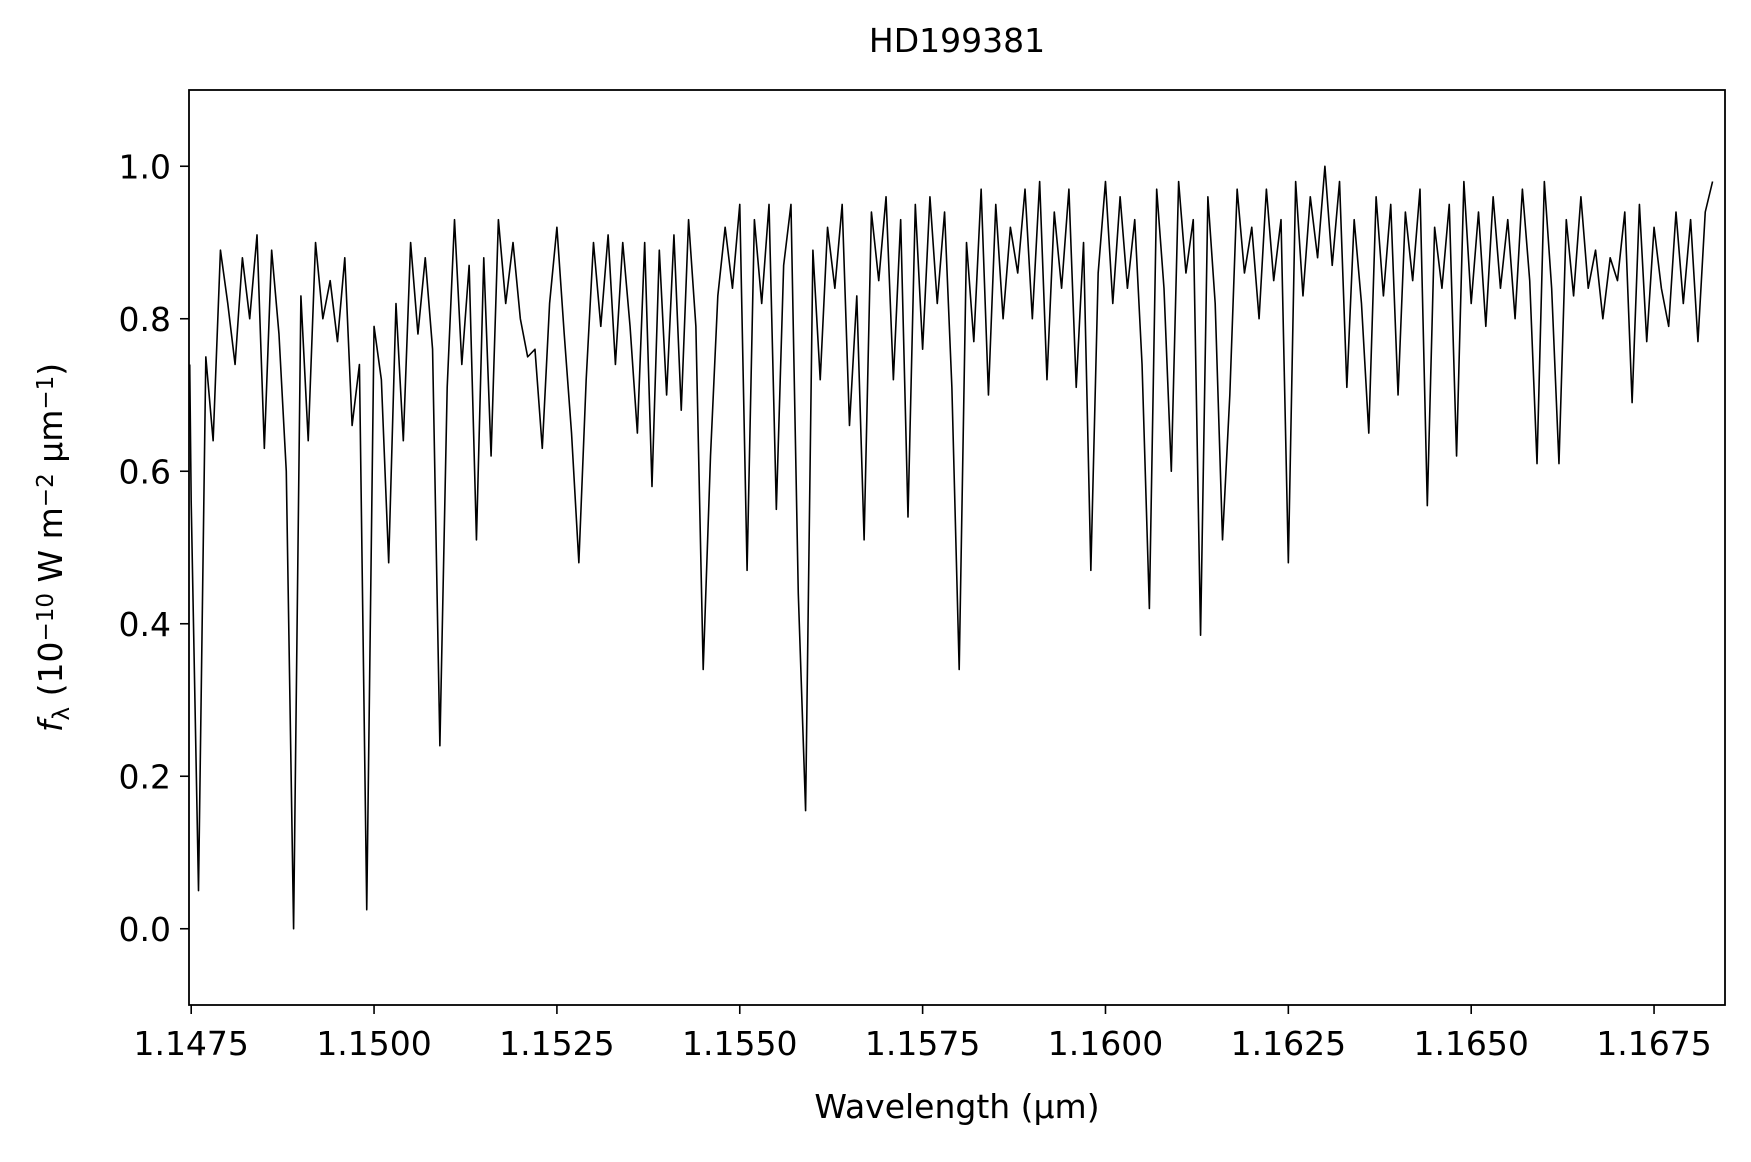 The image size is (1751, 1162). I want to click on y-axis-label: fλ (10−10 W m−2 μm−1), so click(53, 547).